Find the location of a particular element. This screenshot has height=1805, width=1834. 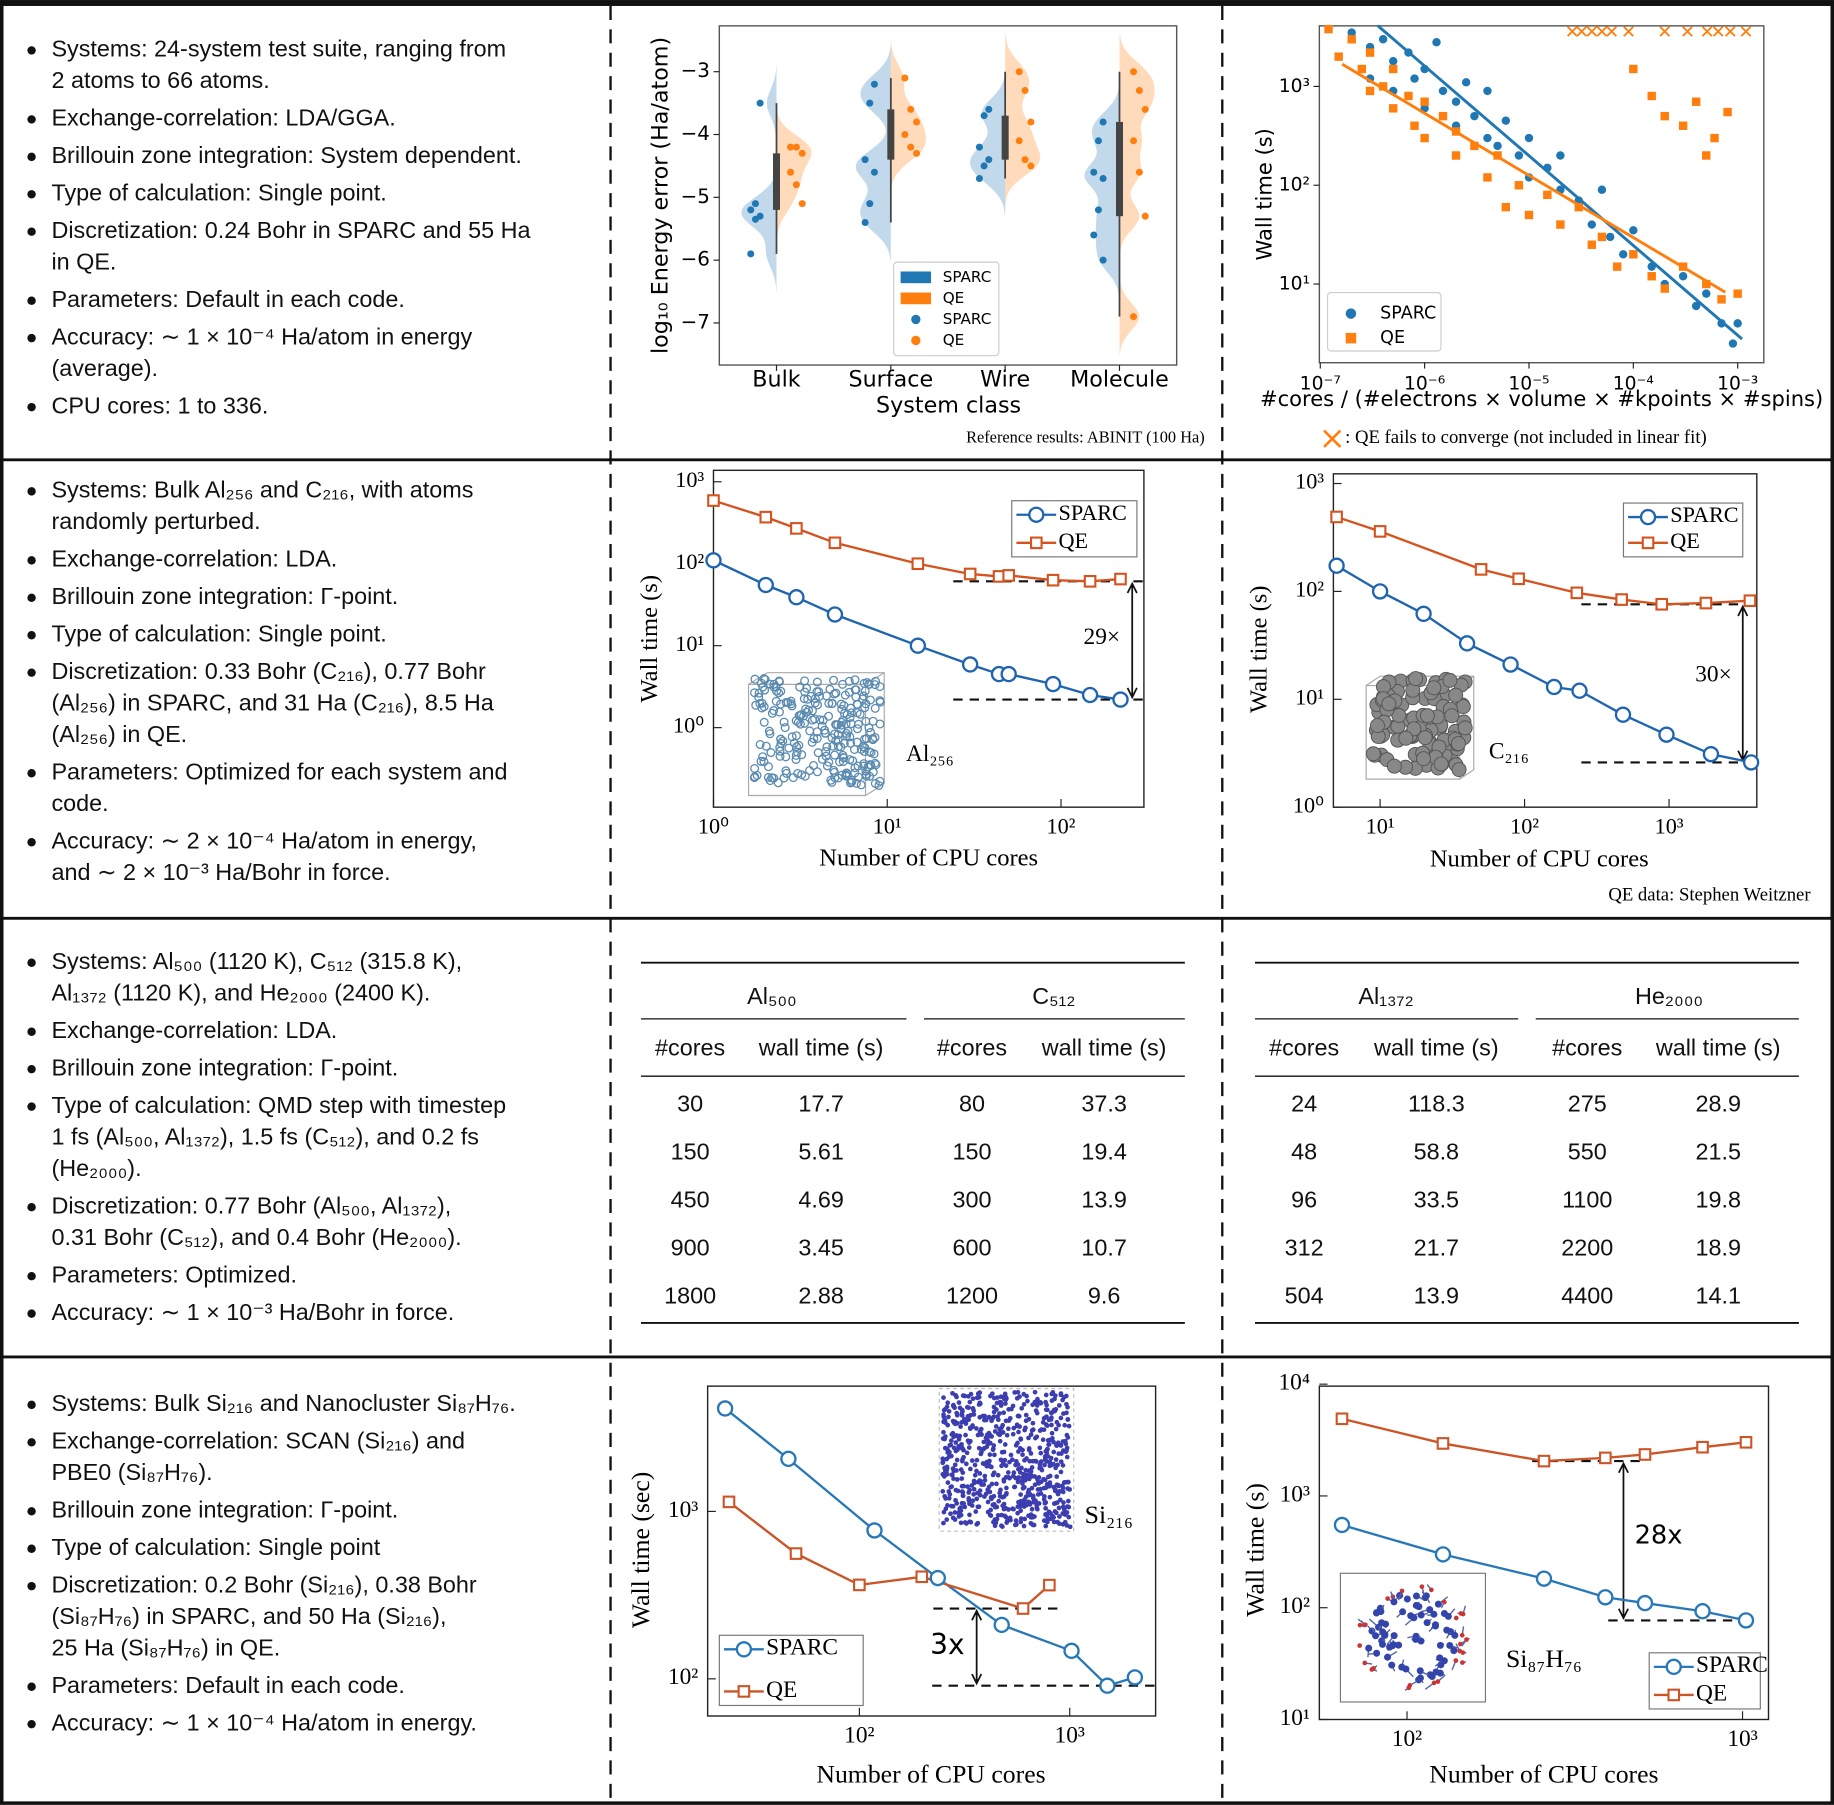

box is located at coordinates (1005, 137).